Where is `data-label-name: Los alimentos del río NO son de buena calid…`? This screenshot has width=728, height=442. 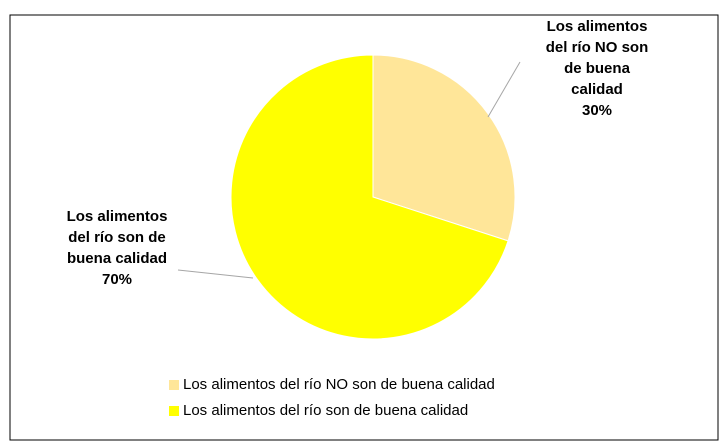 data-label-name: Los alimentos del río NO son de buena calid… is located at coordinates (597, 58).